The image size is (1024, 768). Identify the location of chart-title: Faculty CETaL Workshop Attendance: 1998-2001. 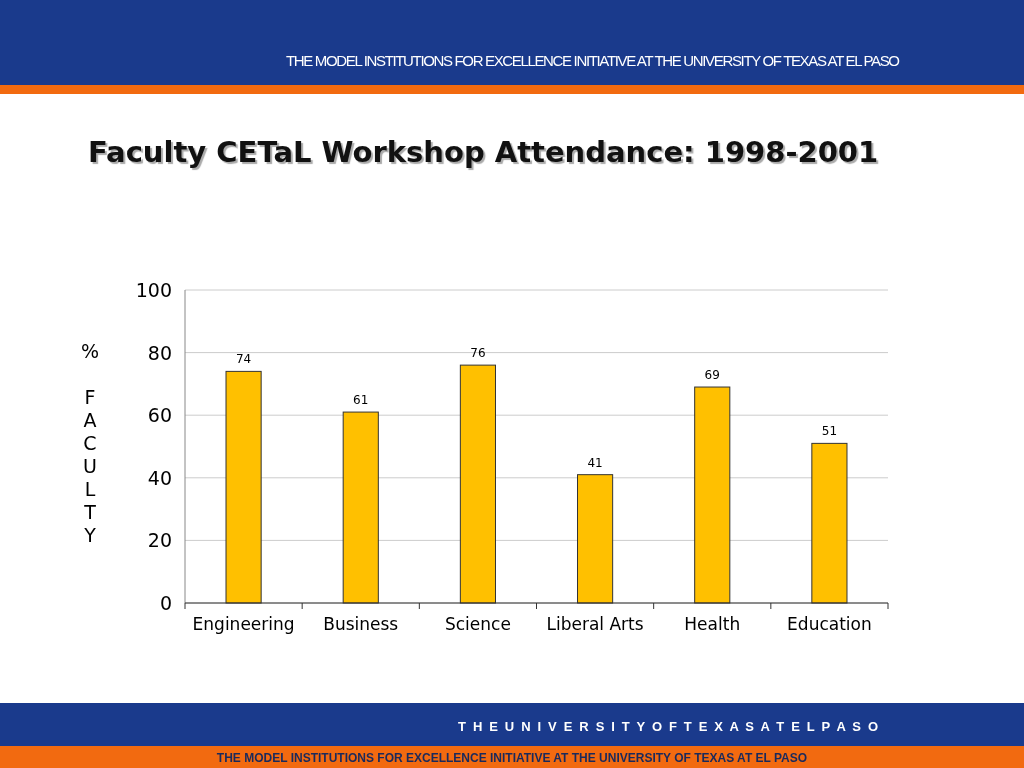
(483, 152).